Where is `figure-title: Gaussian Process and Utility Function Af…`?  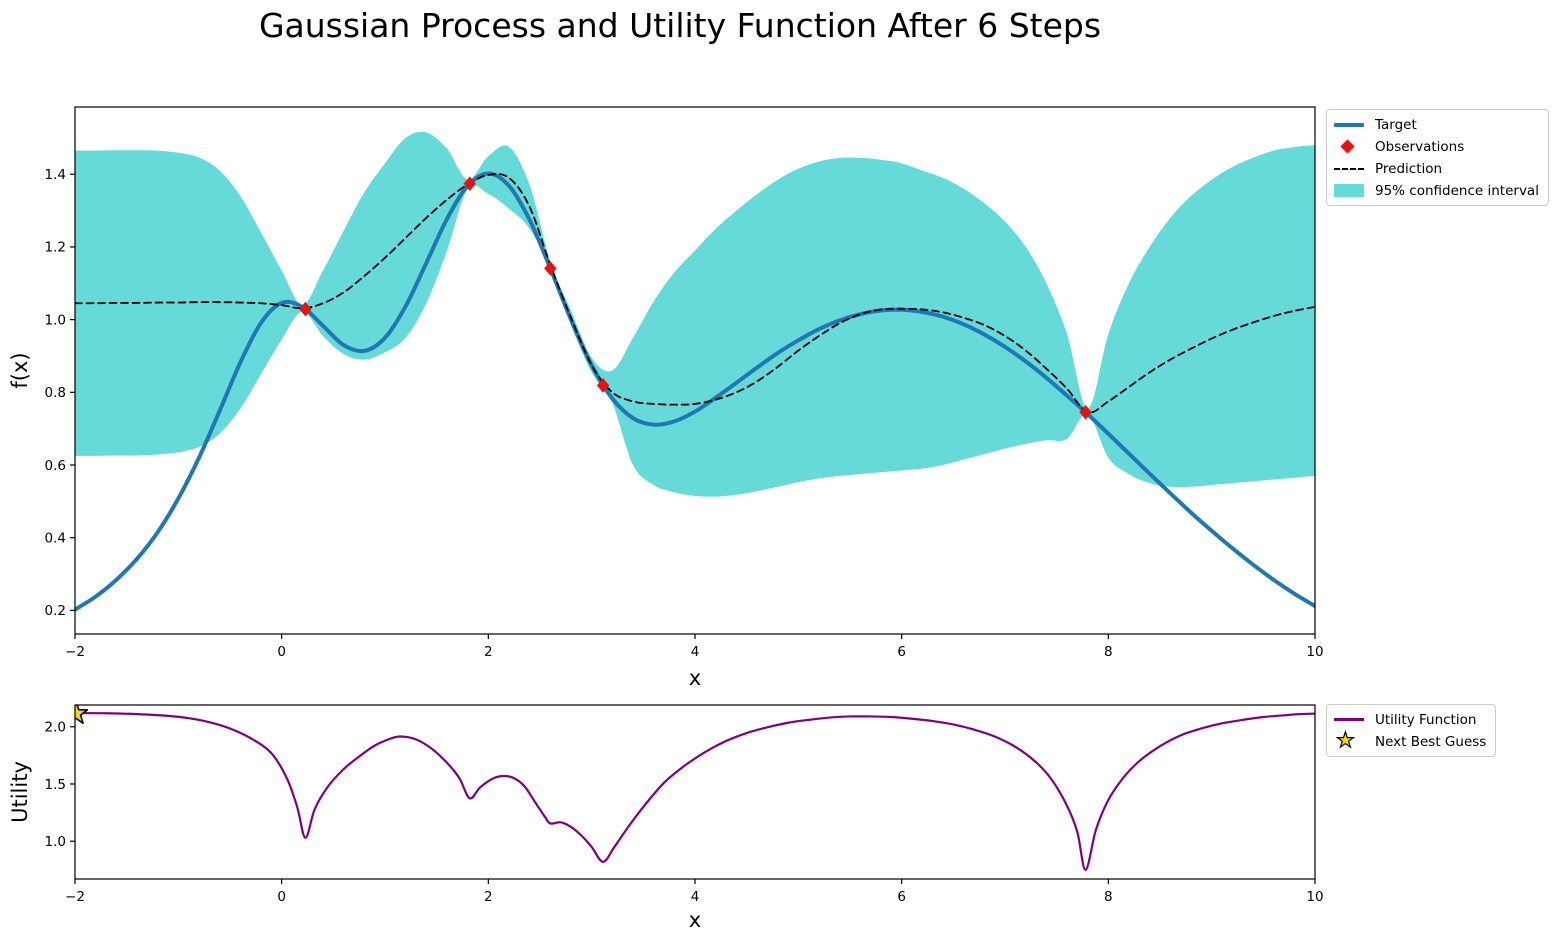
figure-title: Gaussian Process and Utility Function Af… is located at coordinates (680, 25).